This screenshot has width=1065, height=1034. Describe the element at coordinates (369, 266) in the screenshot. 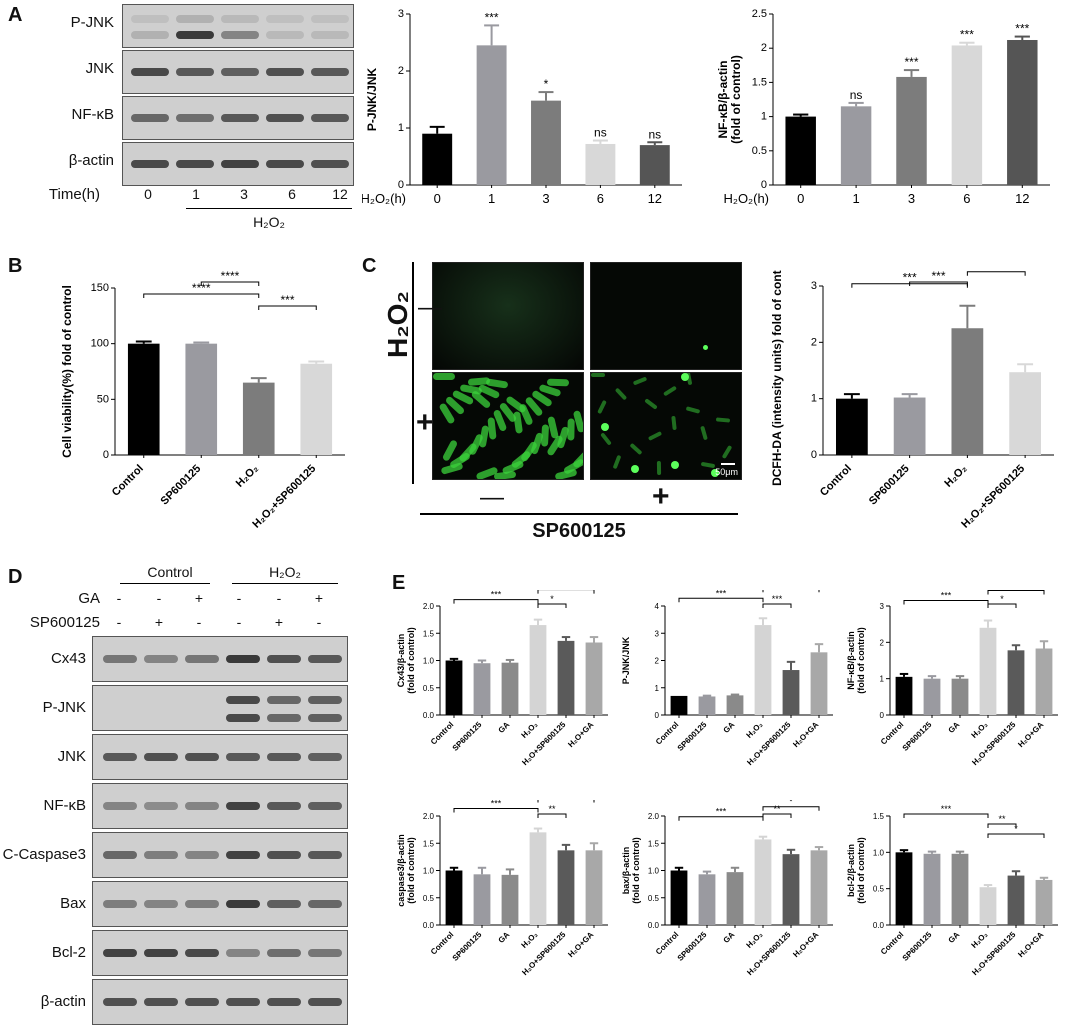

I see `panel-letter-c: C` at that location.